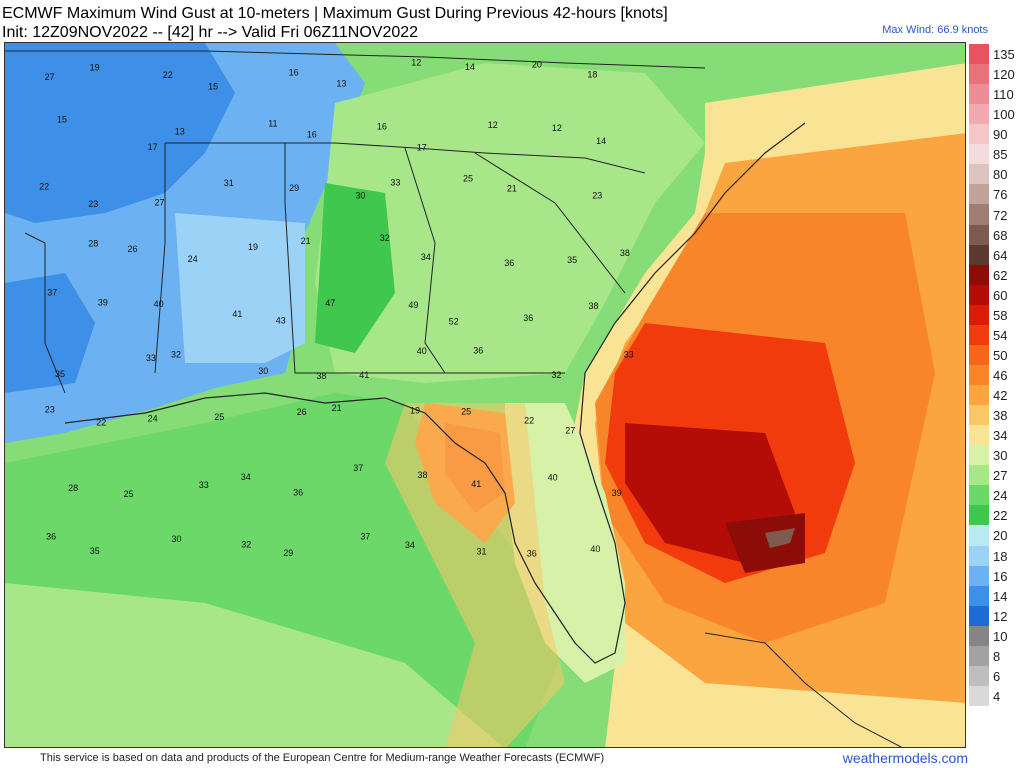  What do you see at coordinates (1000, 456) in the screenshot?
I see `legend-label: 30` at bounding box center [1000, 456].